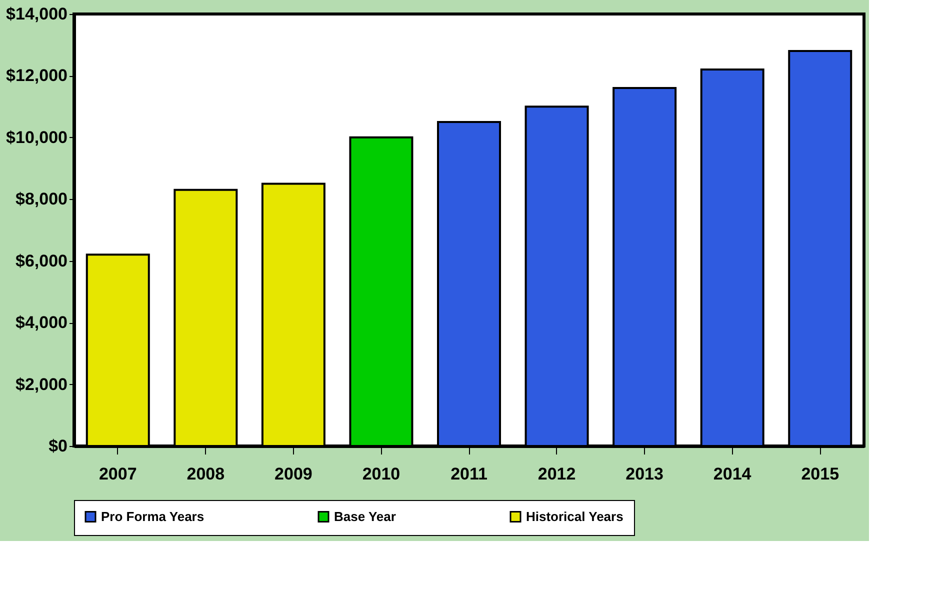 This screenshot has width=948, height=606. I want to click on y-tick-label: $10,000, so click(37, 137).